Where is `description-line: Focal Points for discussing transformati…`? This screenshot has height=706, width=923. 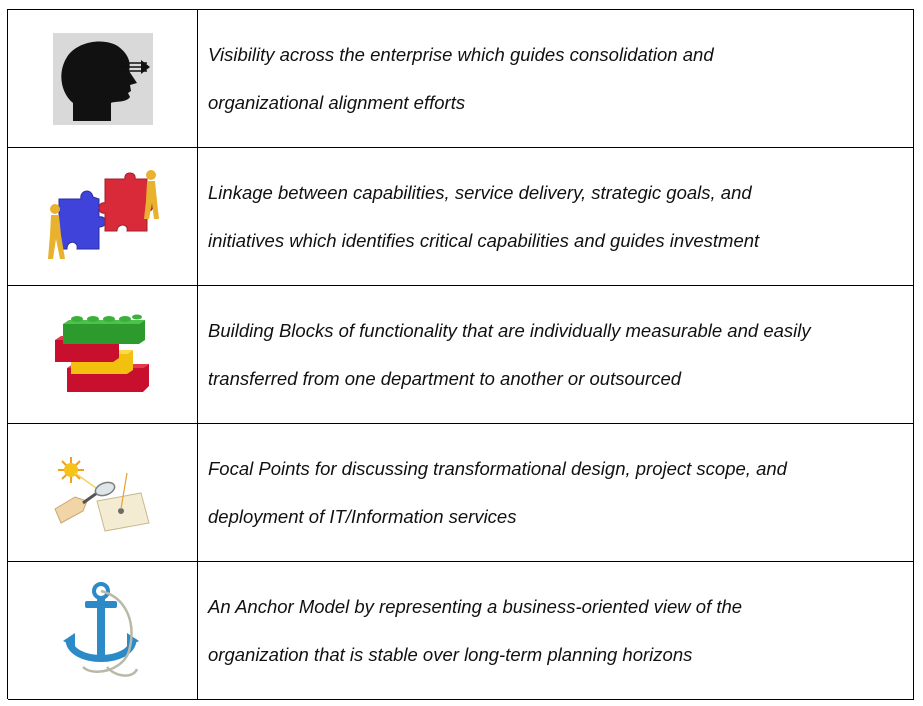 description-line: Focal Points for discussing transformati… is located at coordinates (497, 468).